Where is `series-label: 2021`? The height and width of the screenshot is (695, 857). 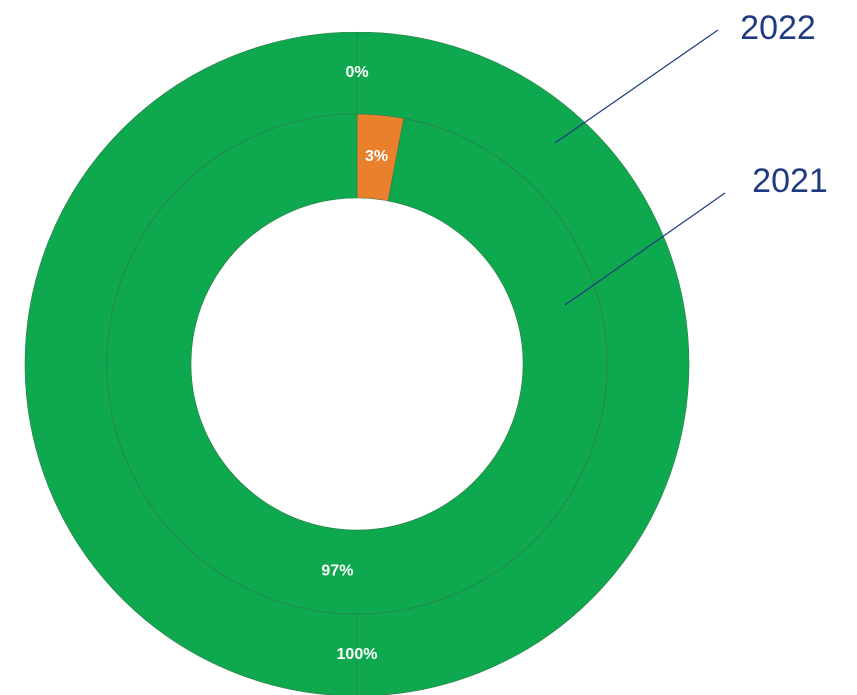 series-label: 2021 is located at coordinates (790, 181).